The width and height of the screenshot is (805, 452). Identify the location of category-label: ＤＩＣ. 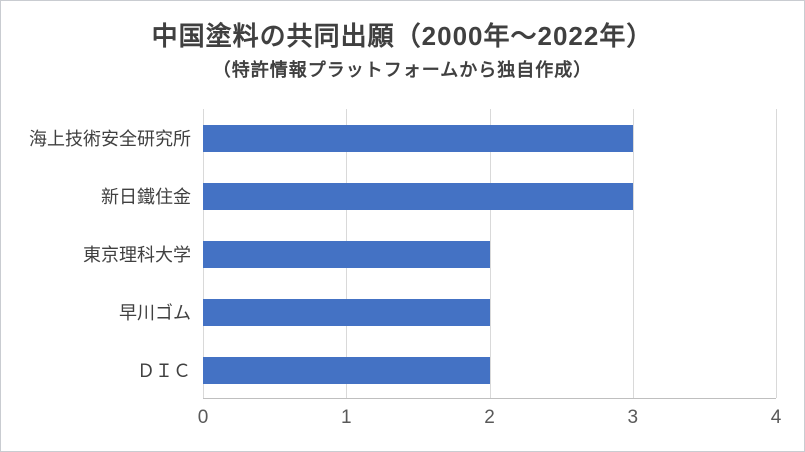
(164, 371).